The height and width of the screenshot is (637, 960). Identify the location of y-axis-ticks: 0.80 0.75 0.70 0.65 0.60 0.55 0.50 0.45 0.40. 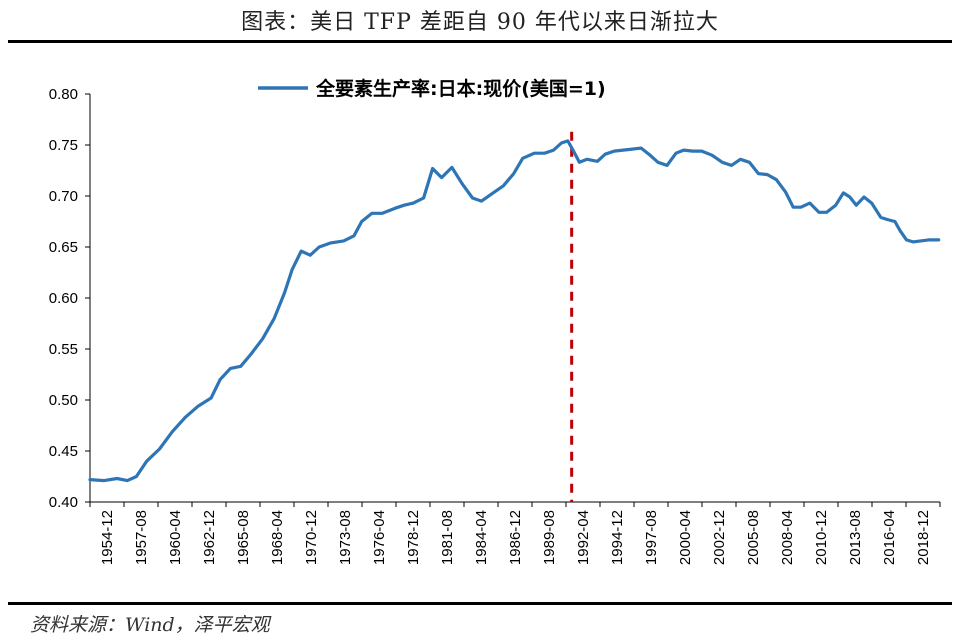
(69, 298).